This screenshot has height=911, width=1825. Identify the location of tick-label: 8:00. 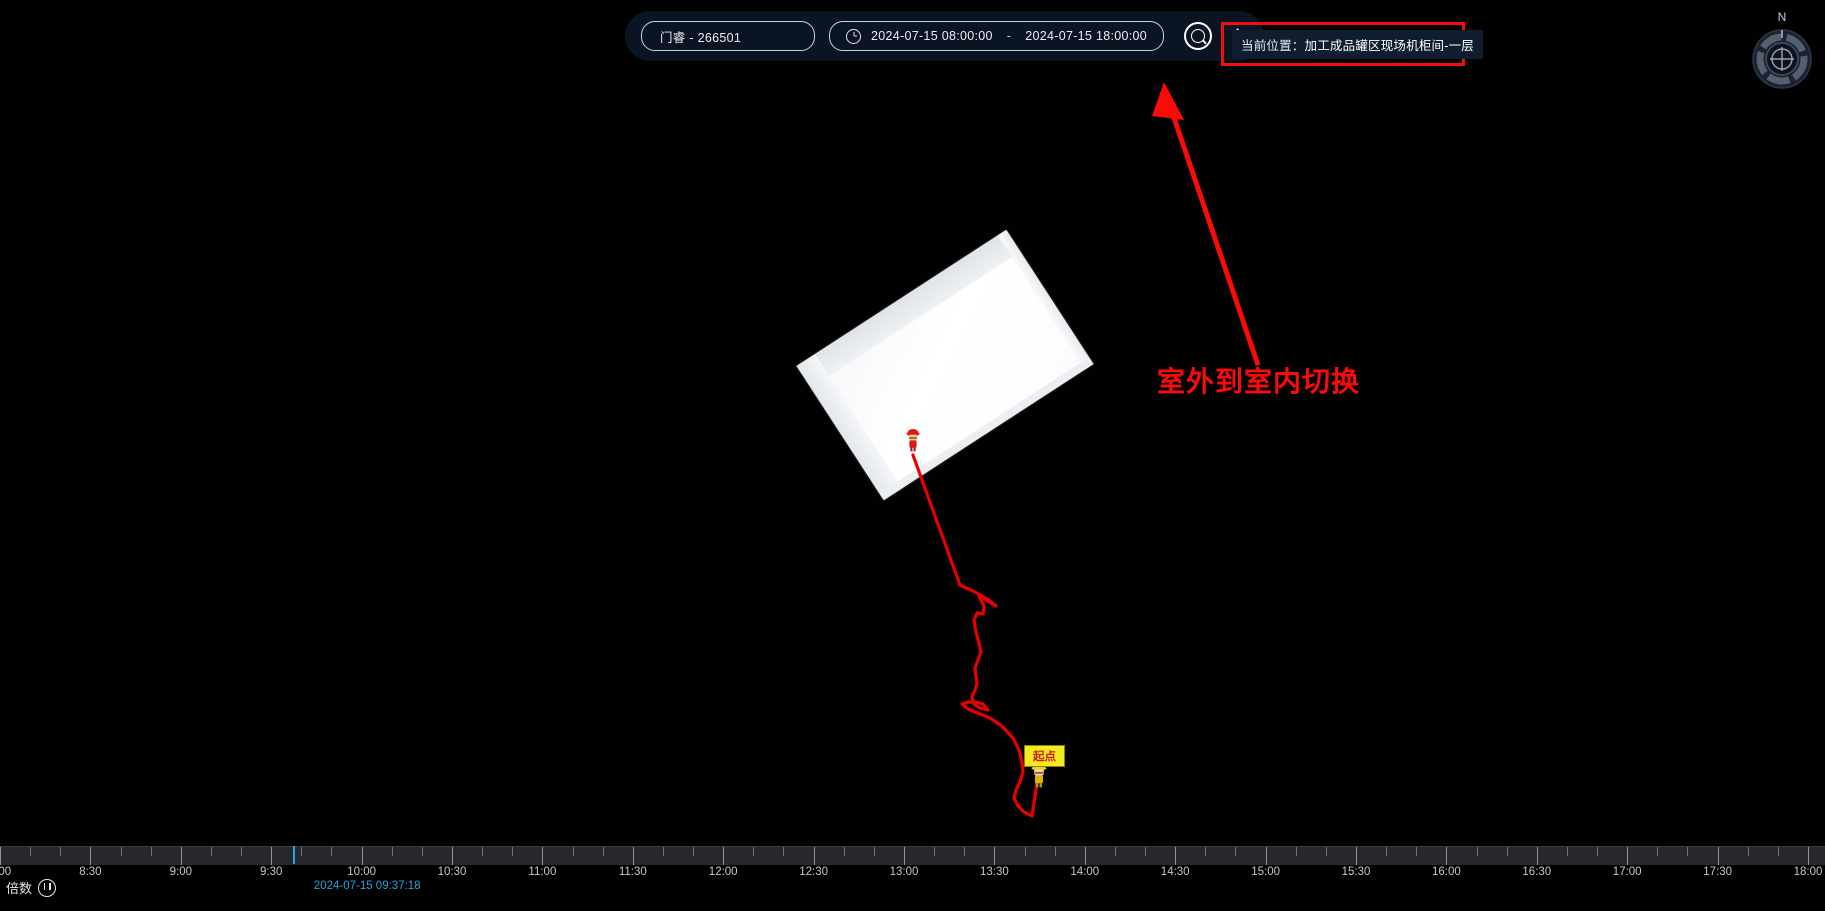
(6, 872).